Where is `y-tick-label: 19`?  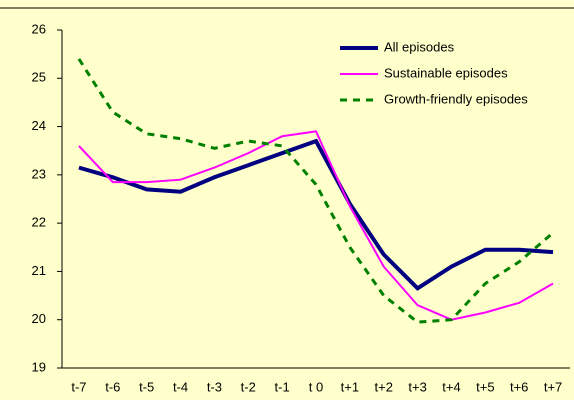
y-tick-label: 19 is located at coordinates (39, 366).